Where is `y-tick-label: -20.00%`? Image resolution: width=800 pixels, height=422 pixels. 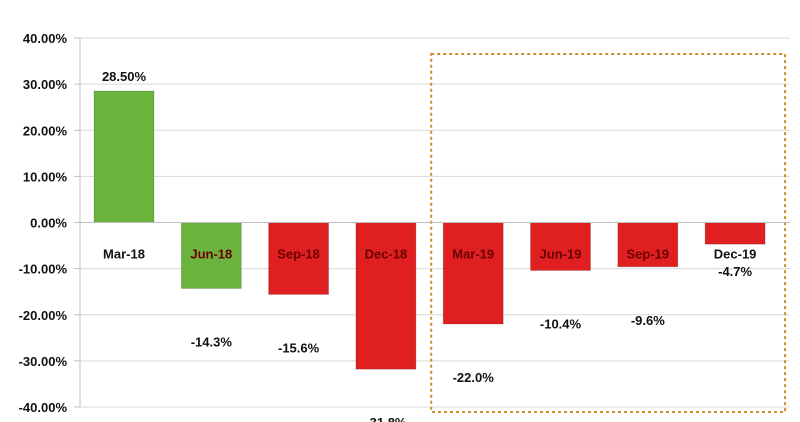 y-tick-label: -20.00% is located at coordinates (43, 315).